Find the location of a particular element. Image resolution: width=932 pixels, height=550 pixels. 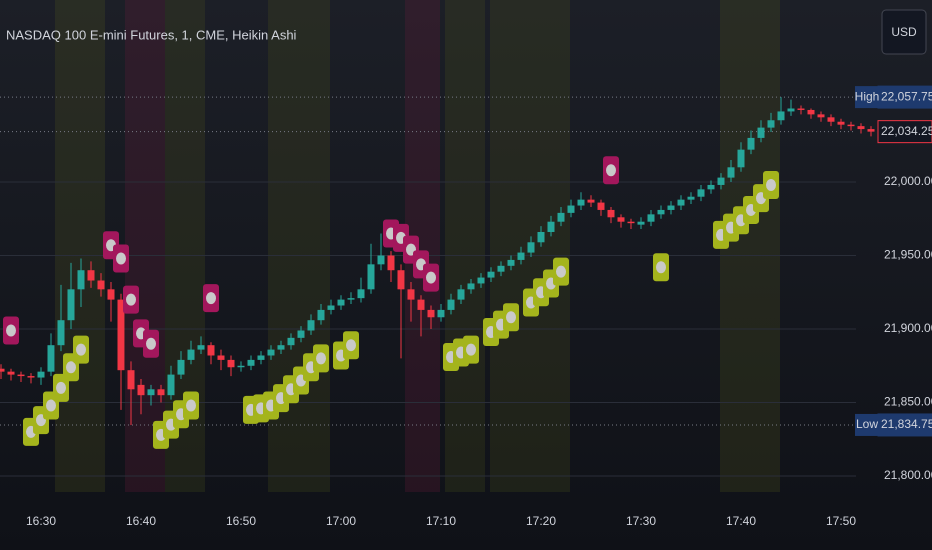

price-tag-label: 21,834.75 is located at coordinates (906, 424).